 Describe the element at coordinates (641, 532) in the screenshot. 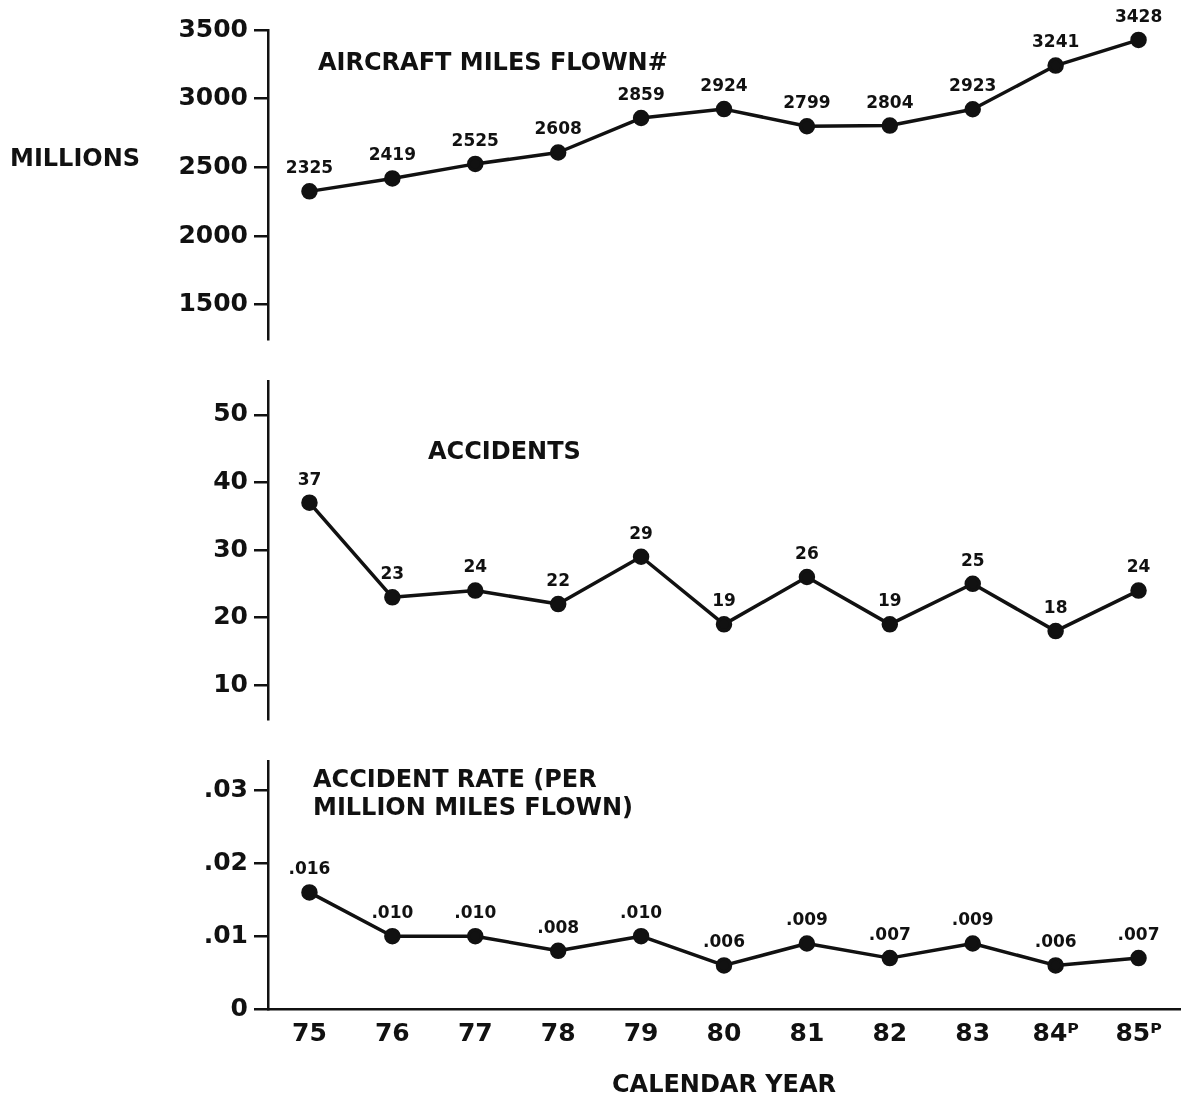

I see `data-label: 29` at that location.